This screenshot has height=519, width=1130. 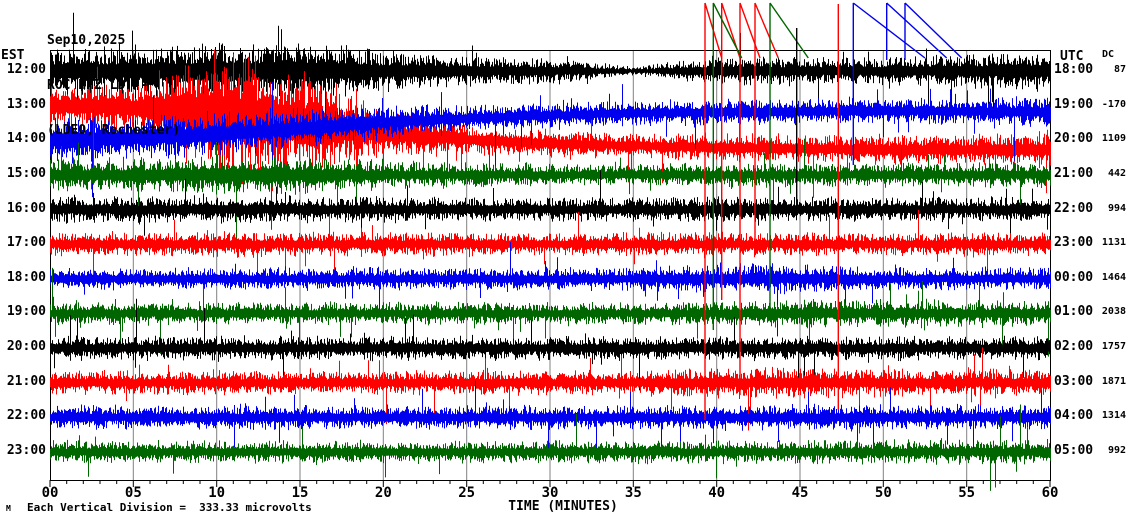 I want to click on right-hour-label: 18:00, so click(x=1074, y=69).